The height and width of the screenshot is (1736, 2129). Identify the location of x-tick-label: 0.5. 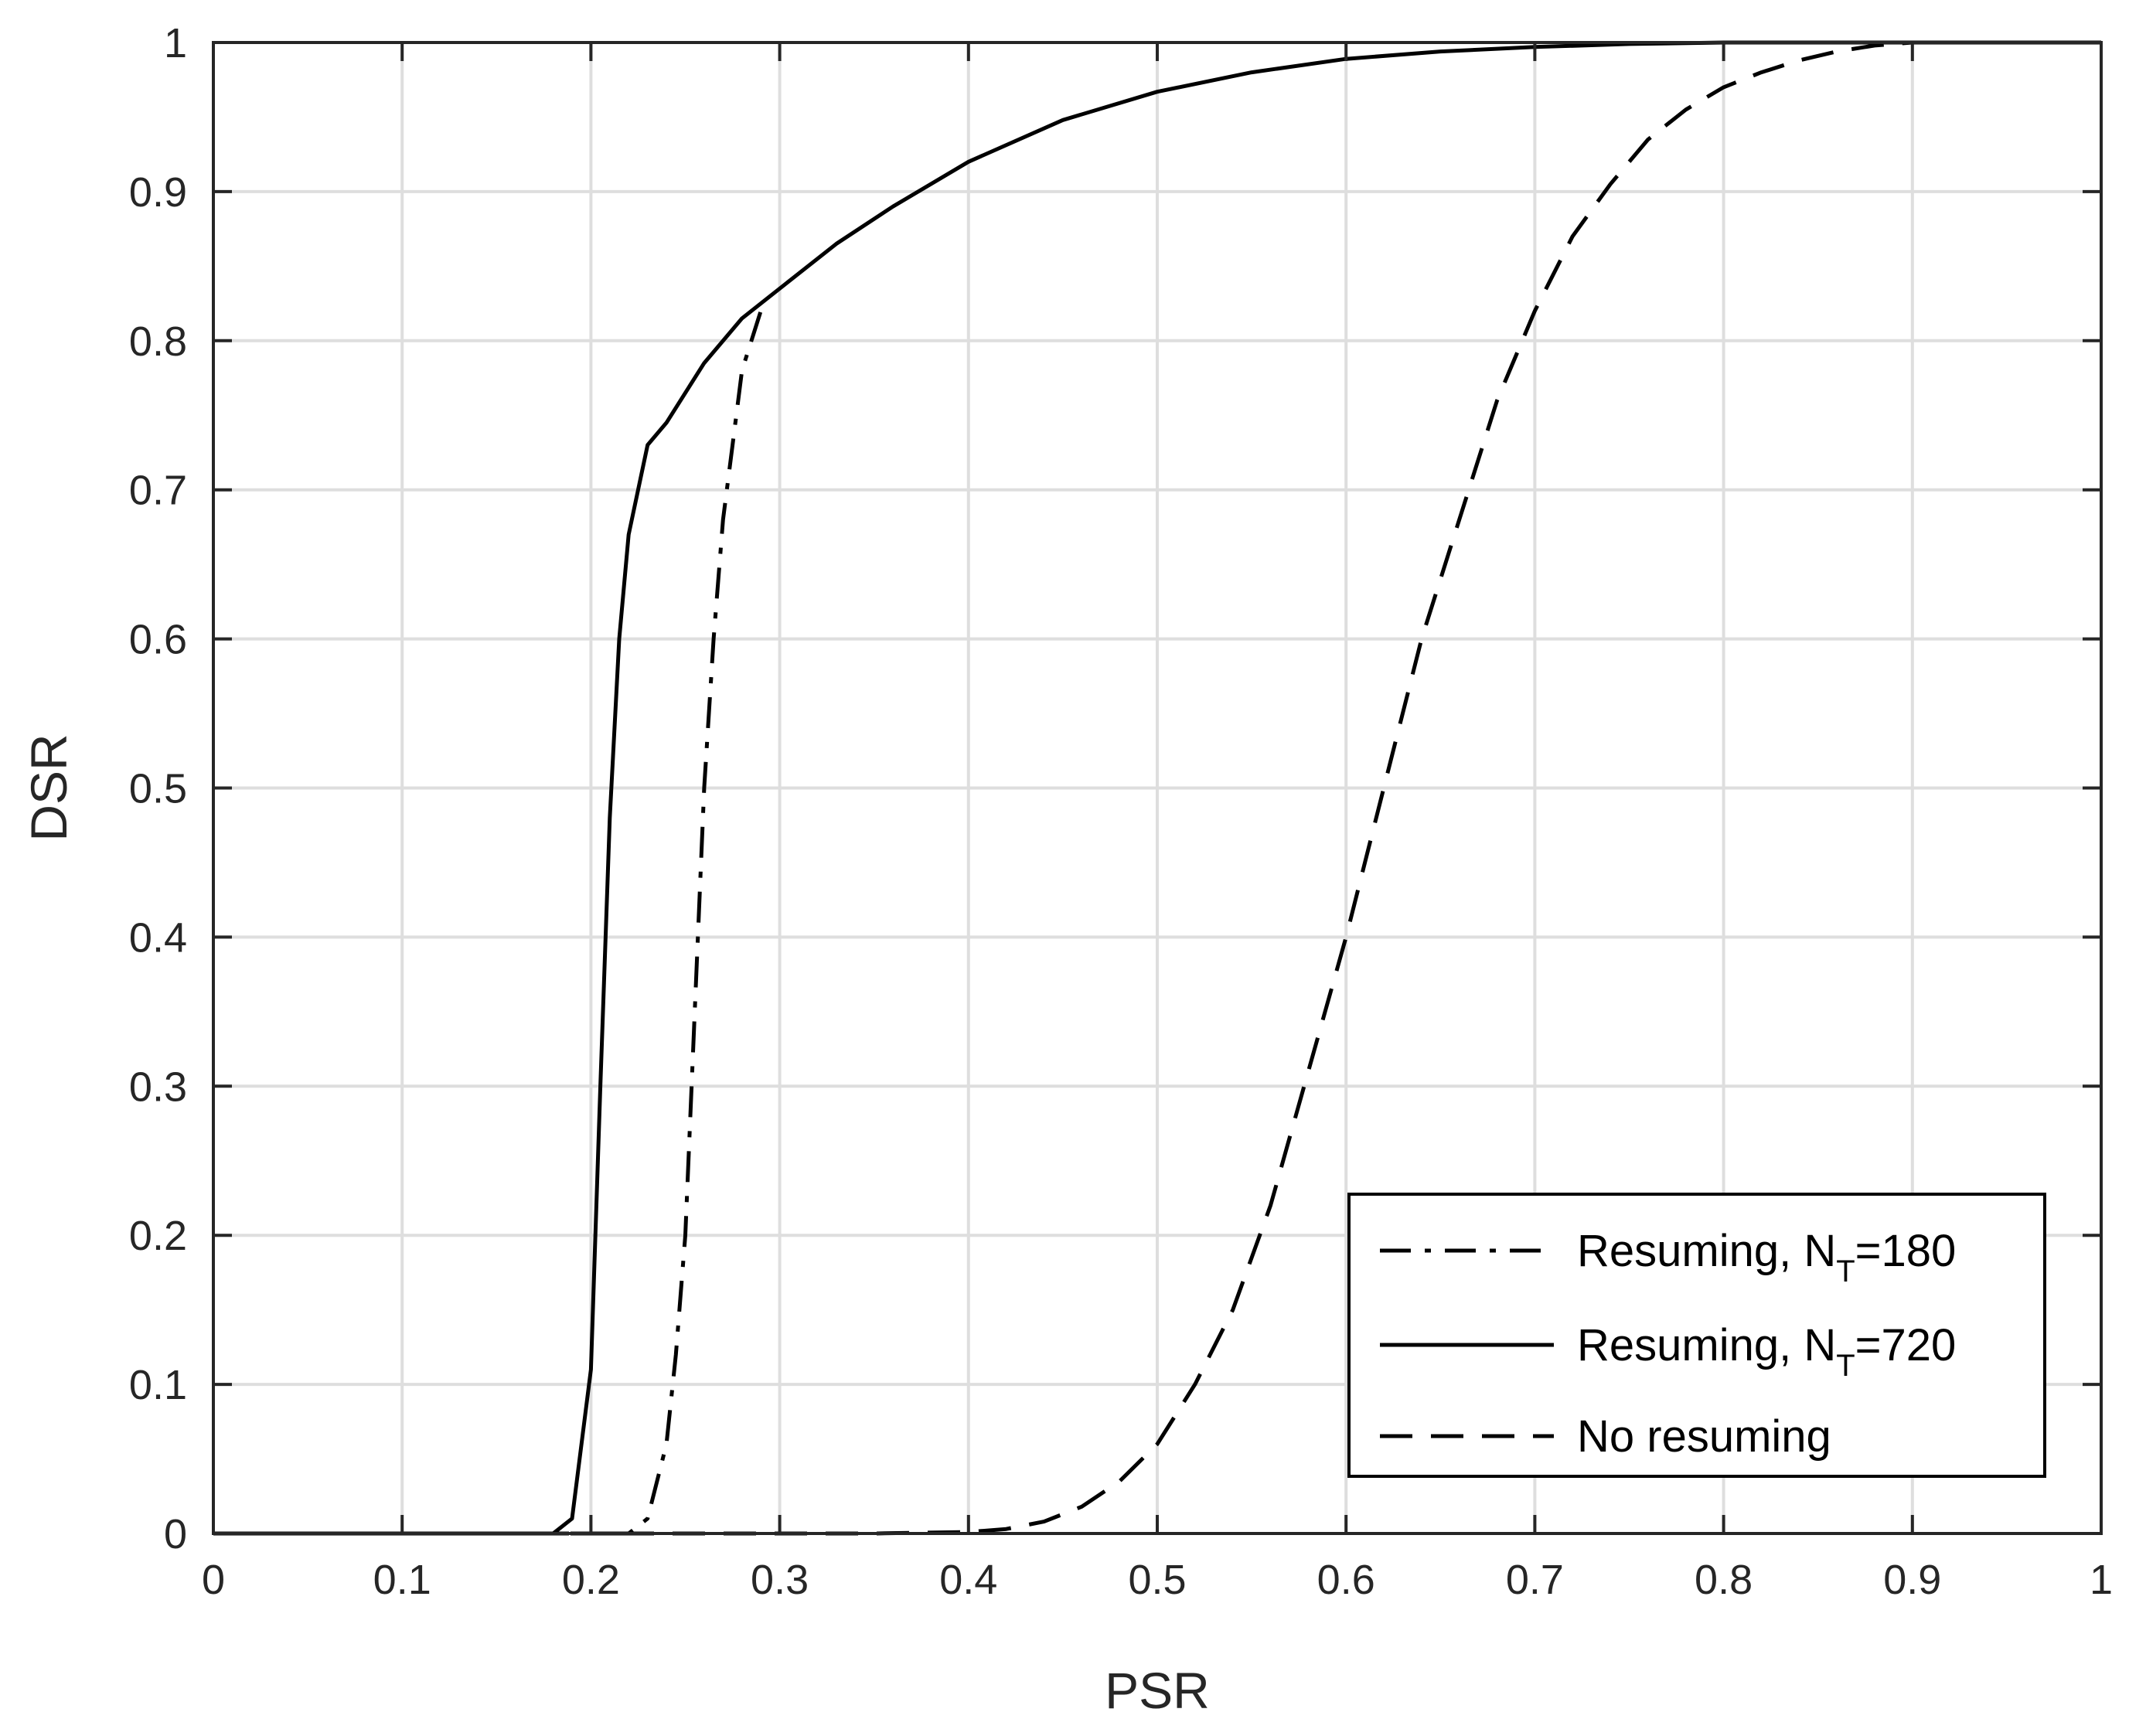
(1157, 1580).